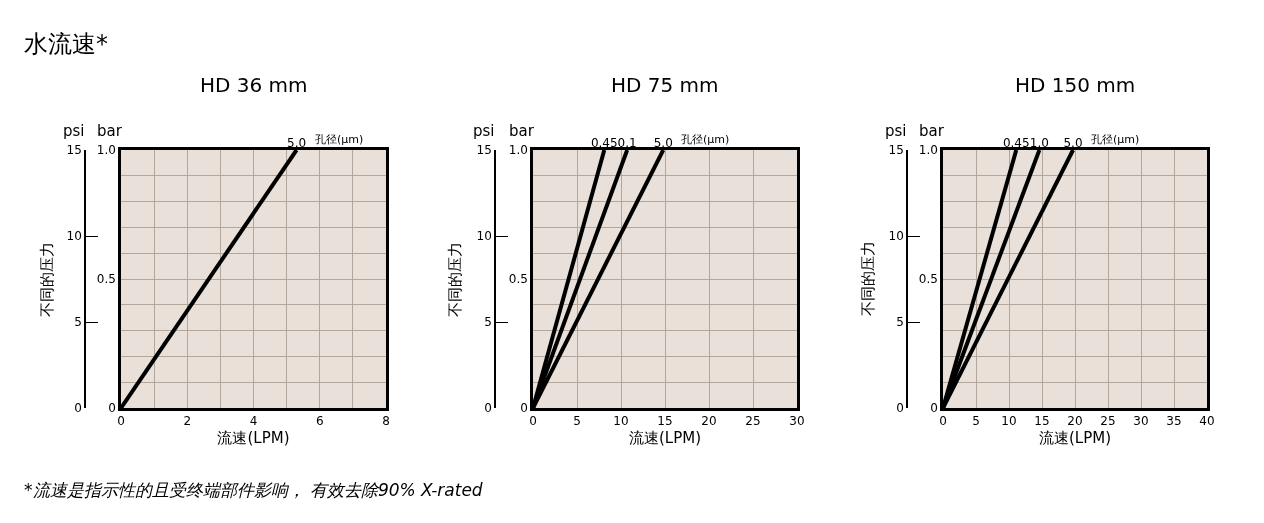 This screenshot has height=523, width=1264. Describe the element at coordinates (665, 85) in the screenshot. I see `chart-title: HD 75 mm` at that location.